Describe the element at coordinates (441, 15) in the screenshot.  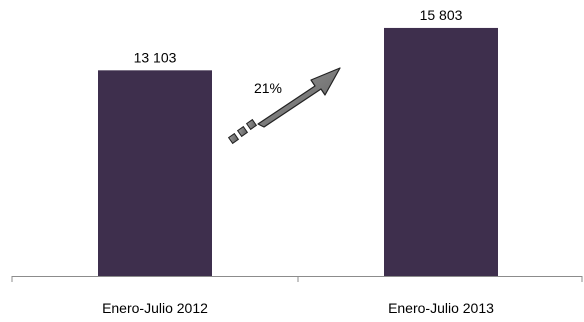
I see `data-label: 15 803` at that location.